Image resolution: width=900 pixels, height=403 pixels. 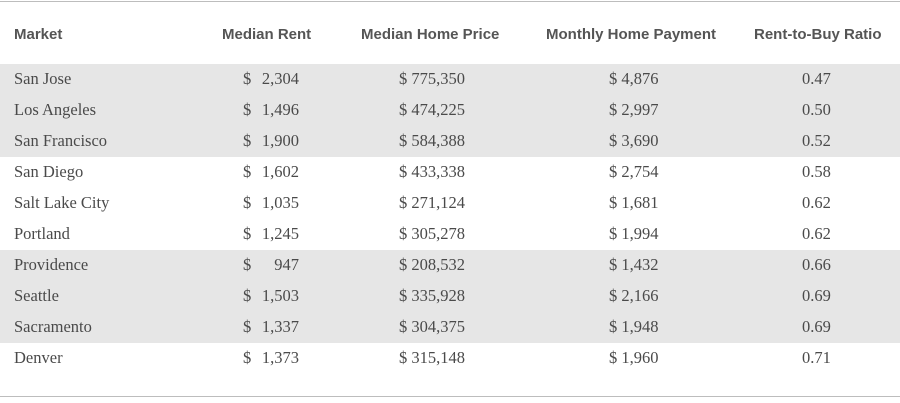 I want to click on cell-rent-to-buy-ratio: 0.47, so click(x=816, y=78).